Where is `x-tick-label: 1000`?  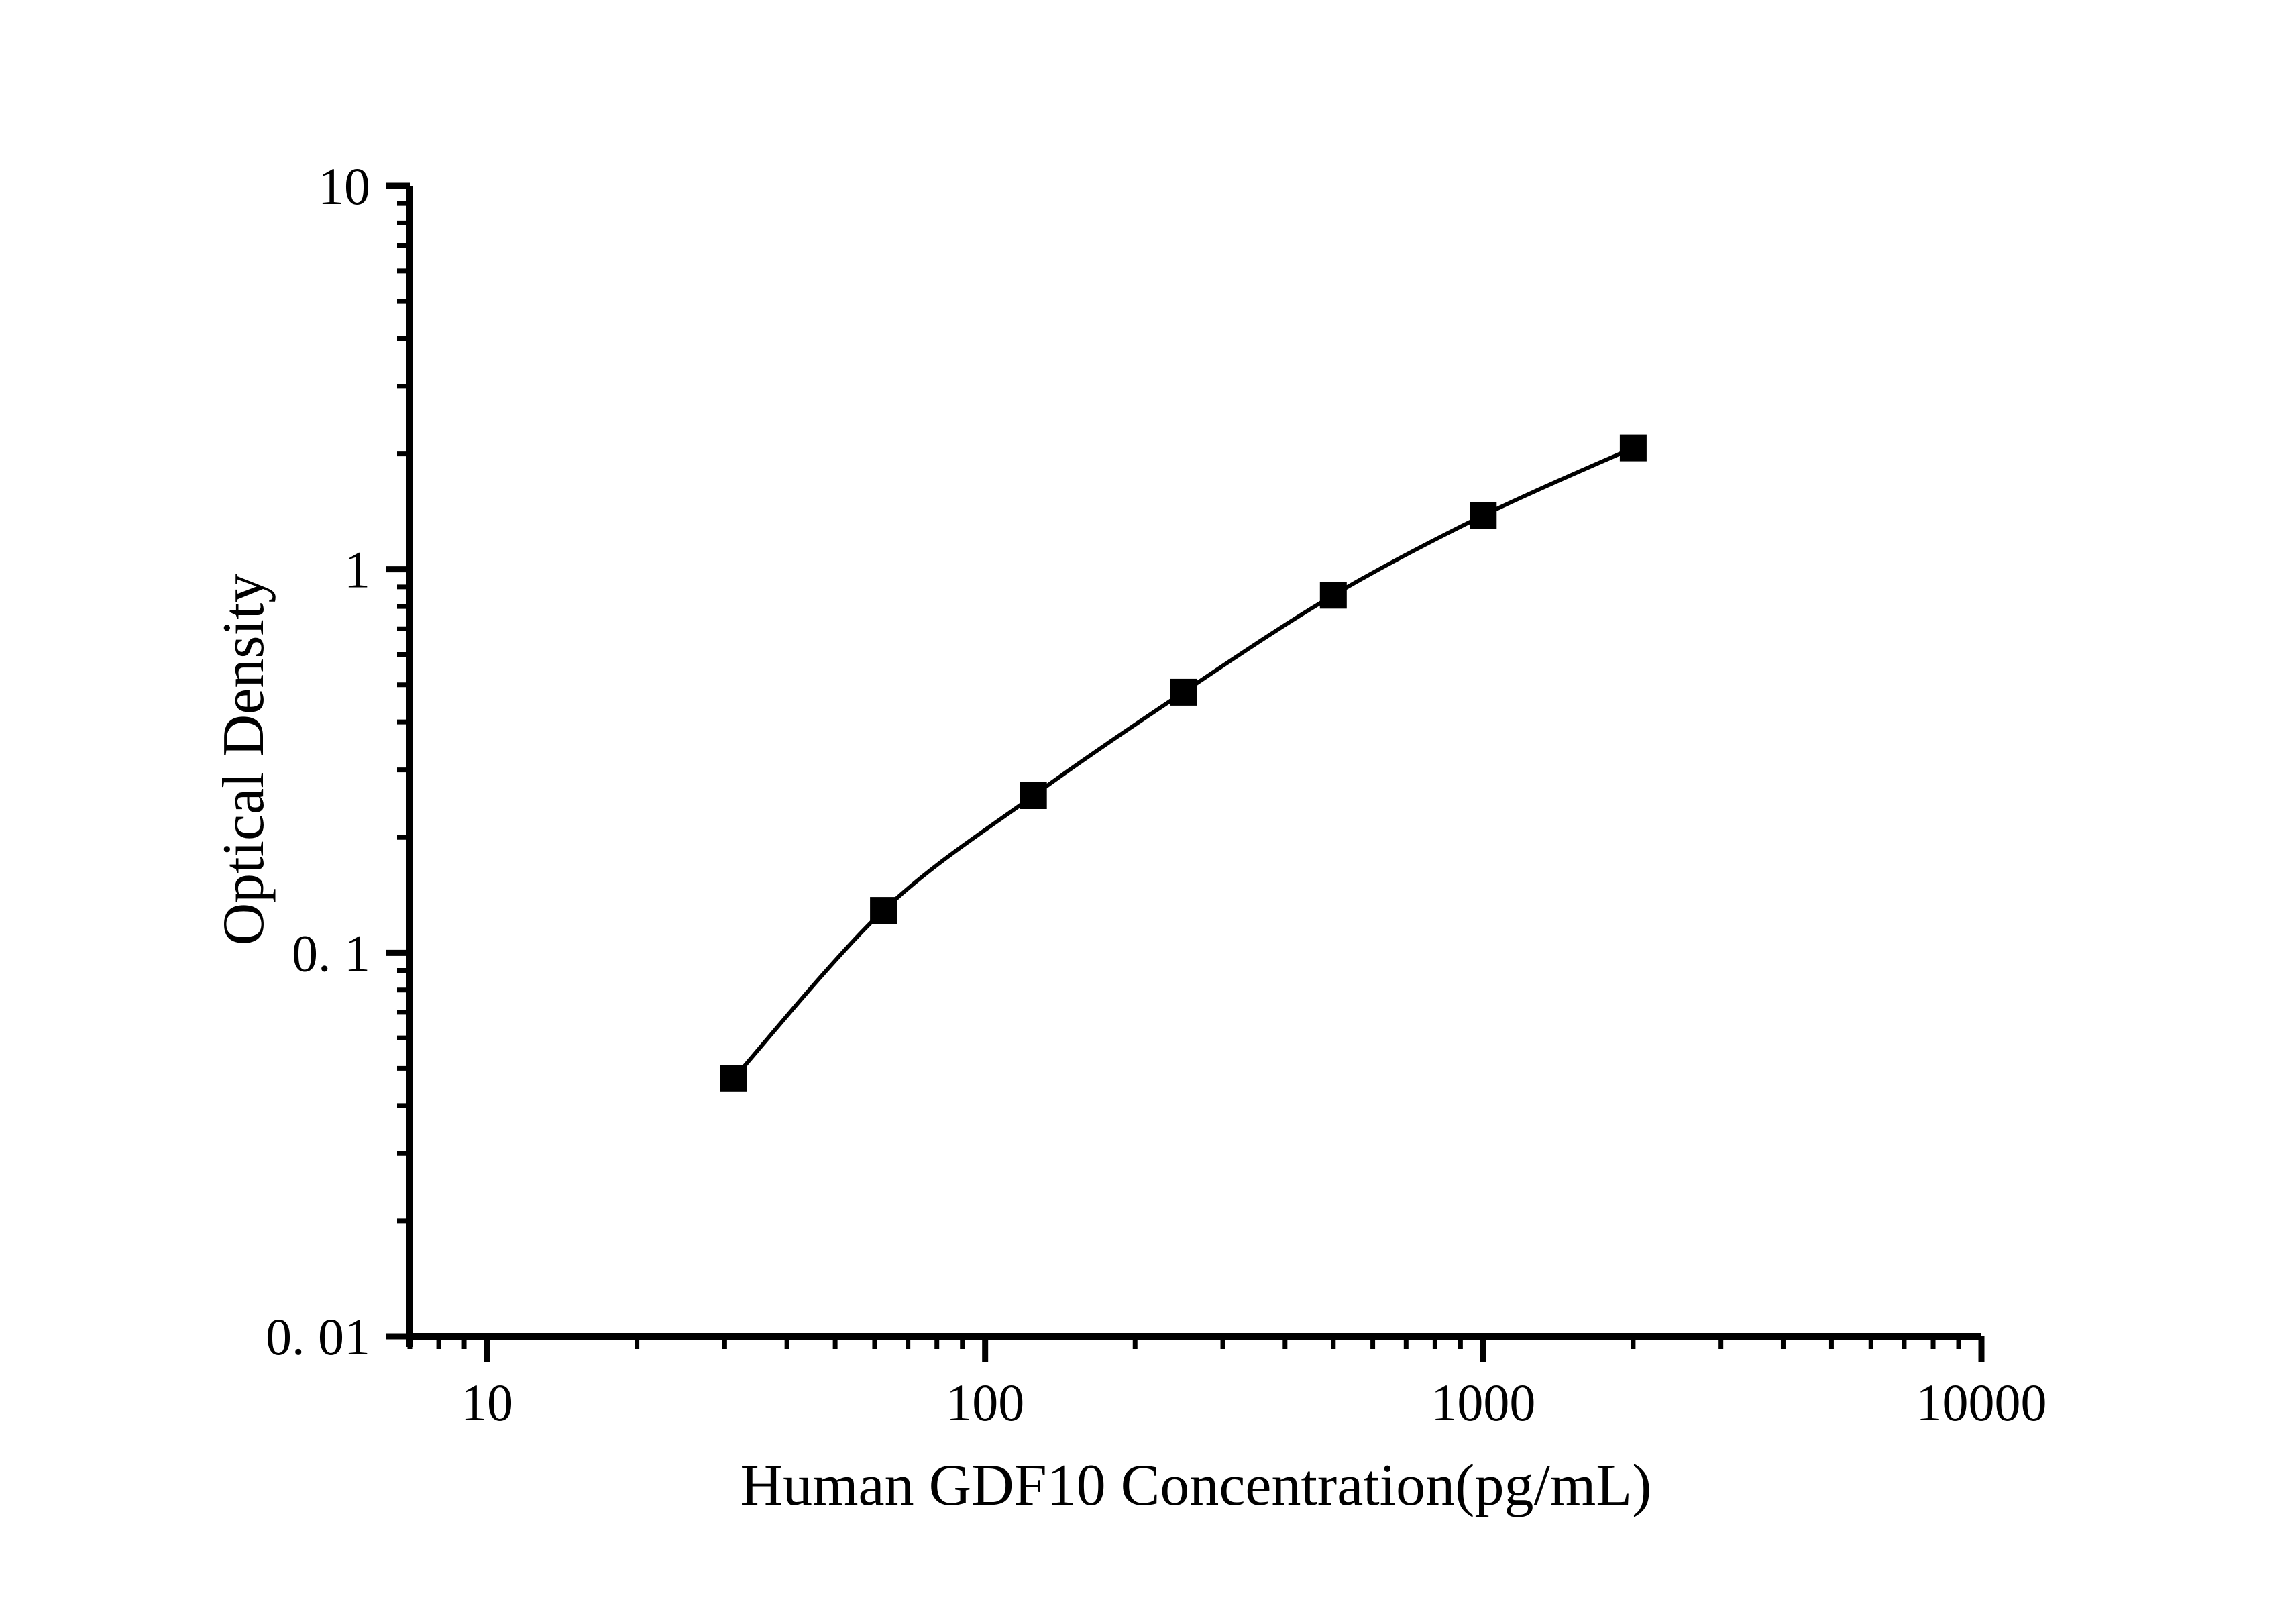 x-tick-label: 1000 is located at coordinates (1483, 1402).